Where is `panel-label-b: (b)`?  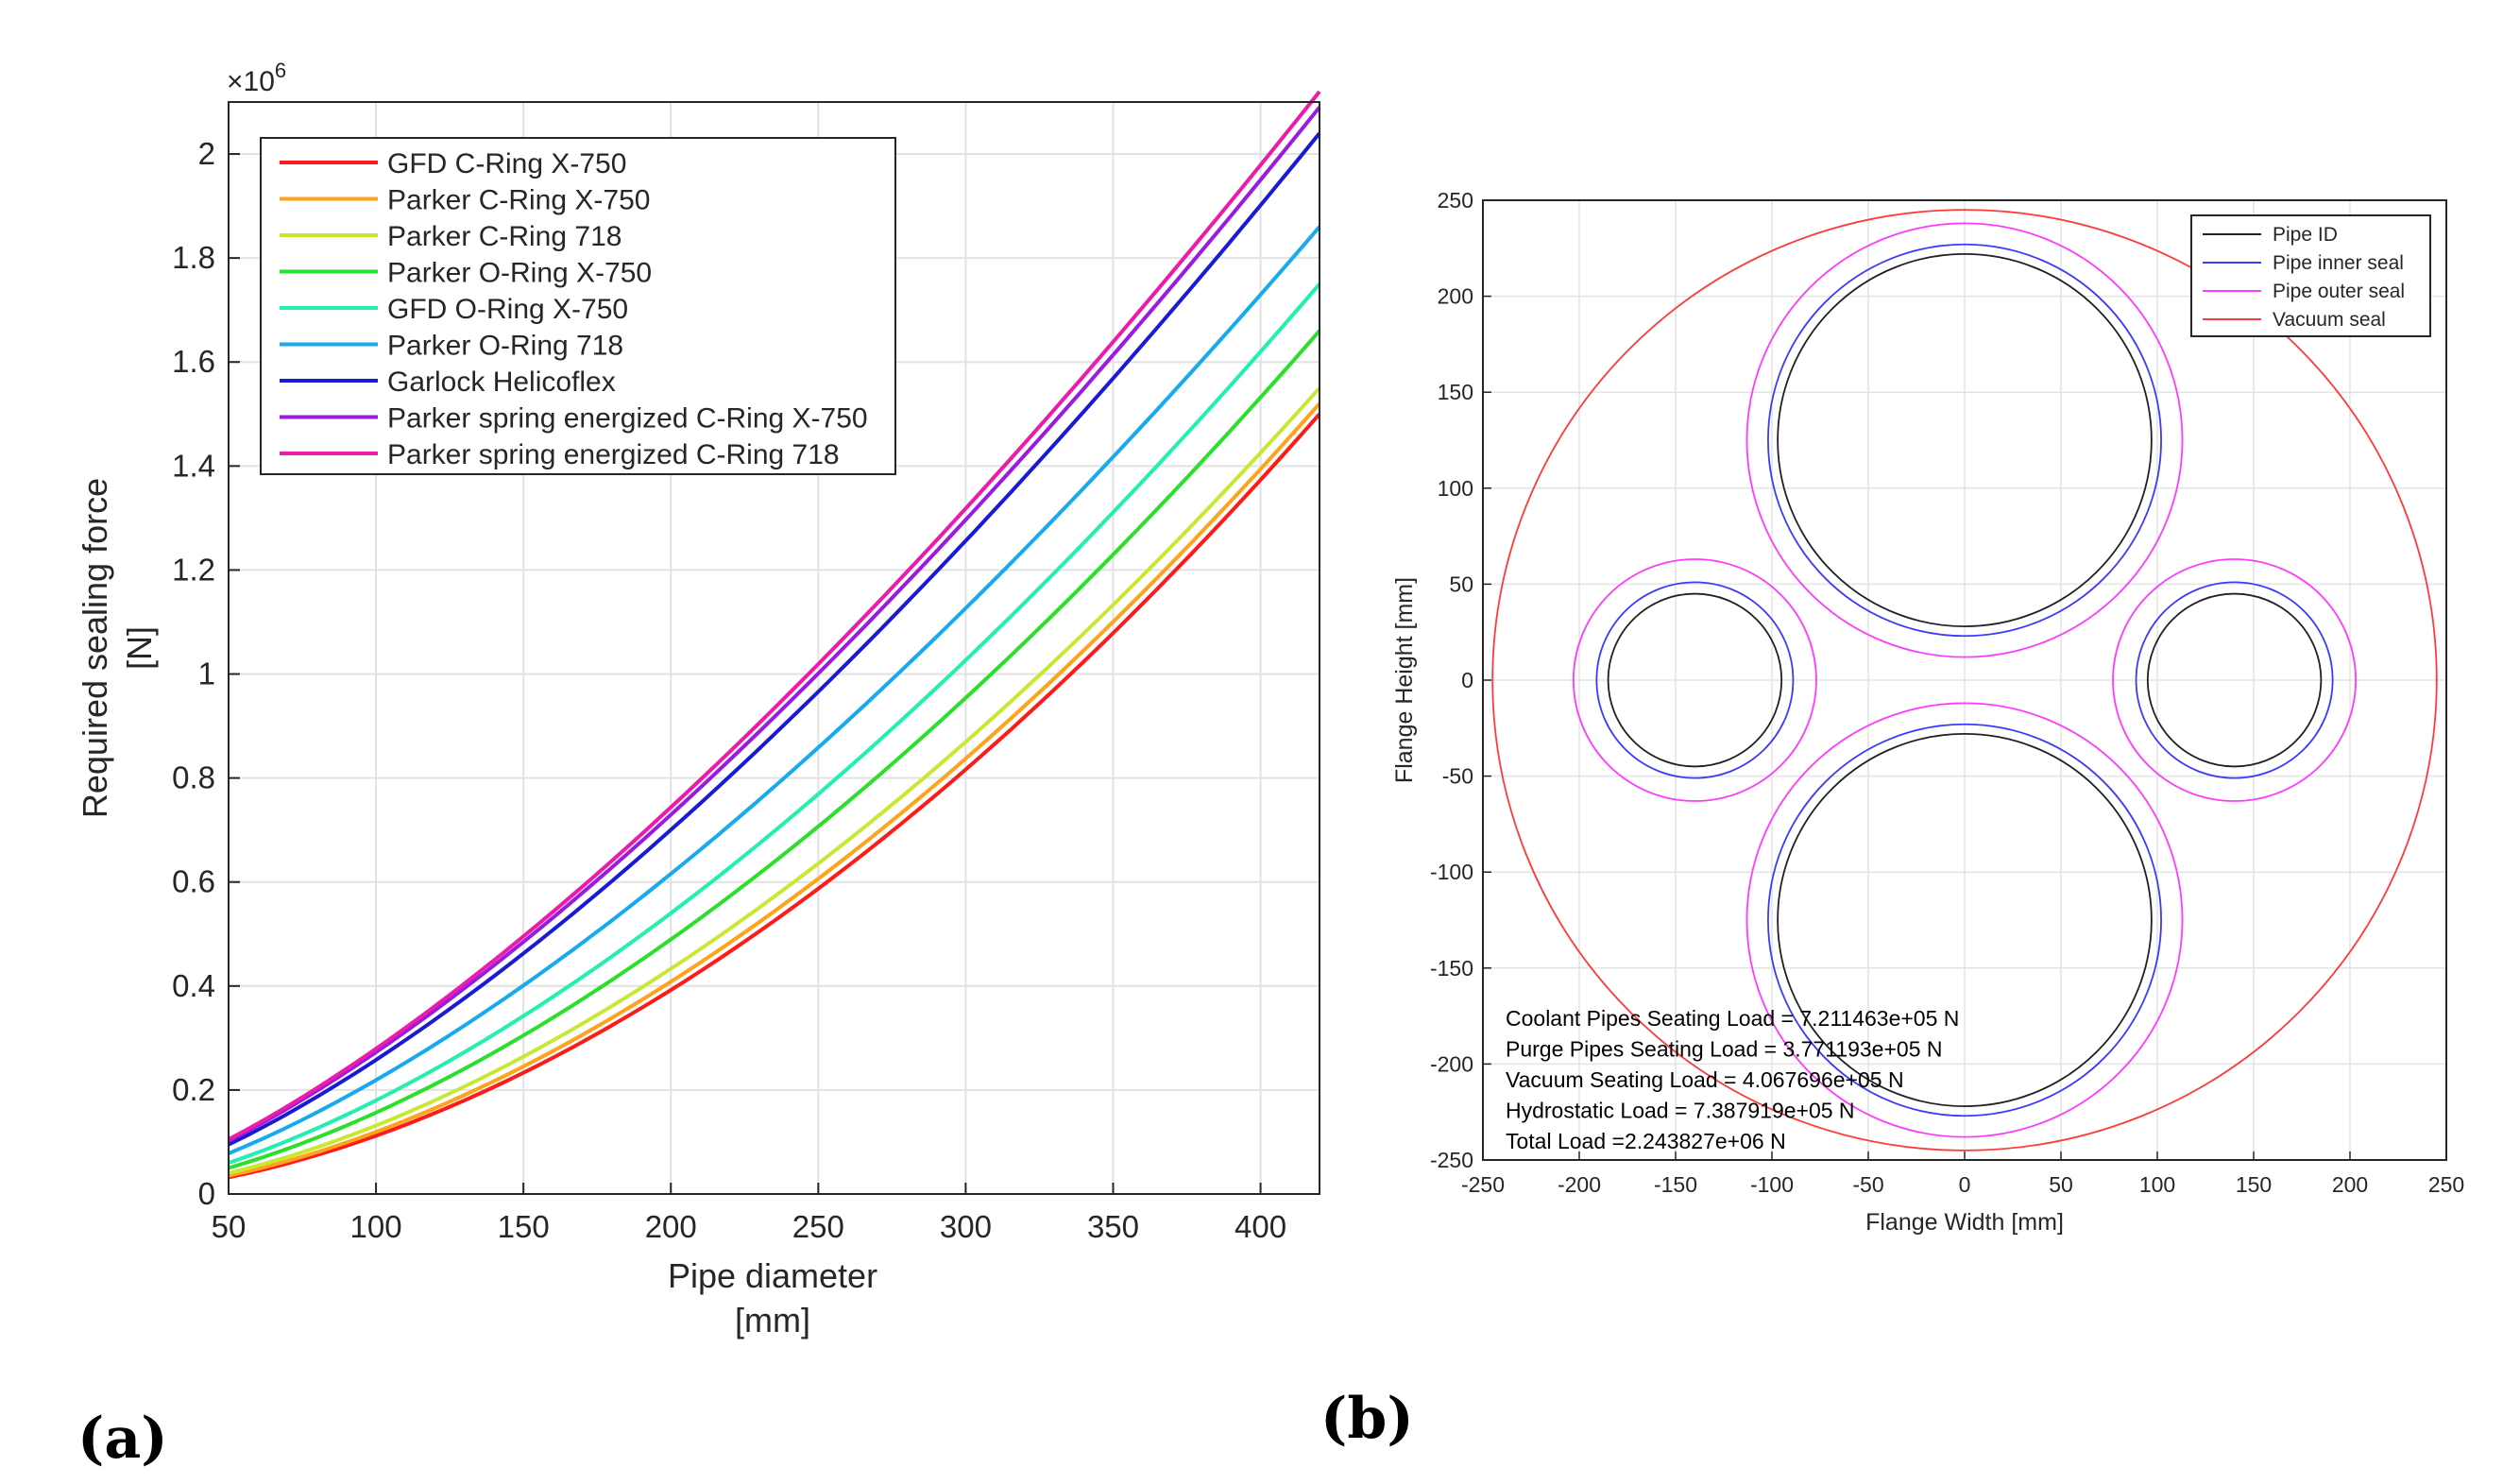 panel-label-b: (b) is located at coordinates (1367, 1419).